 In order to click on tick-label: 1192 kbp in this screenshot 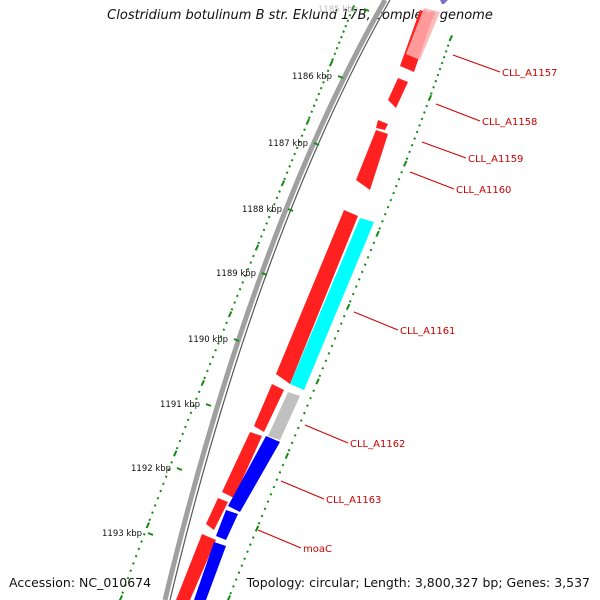, I will do `click(151, 469)`.